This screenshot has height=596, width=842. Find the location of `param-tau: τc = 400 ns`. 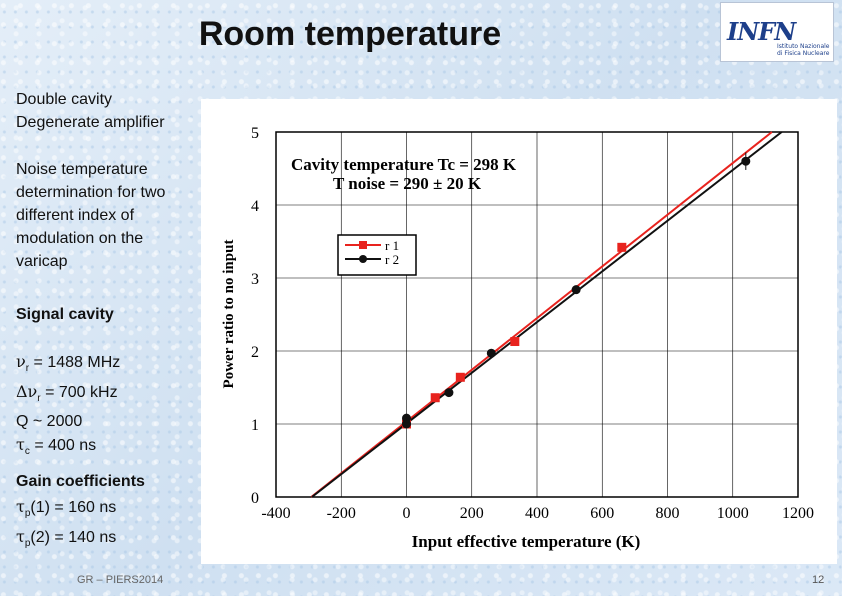

param-tau: τc = 400 ns is located at coordinates (56, 446).